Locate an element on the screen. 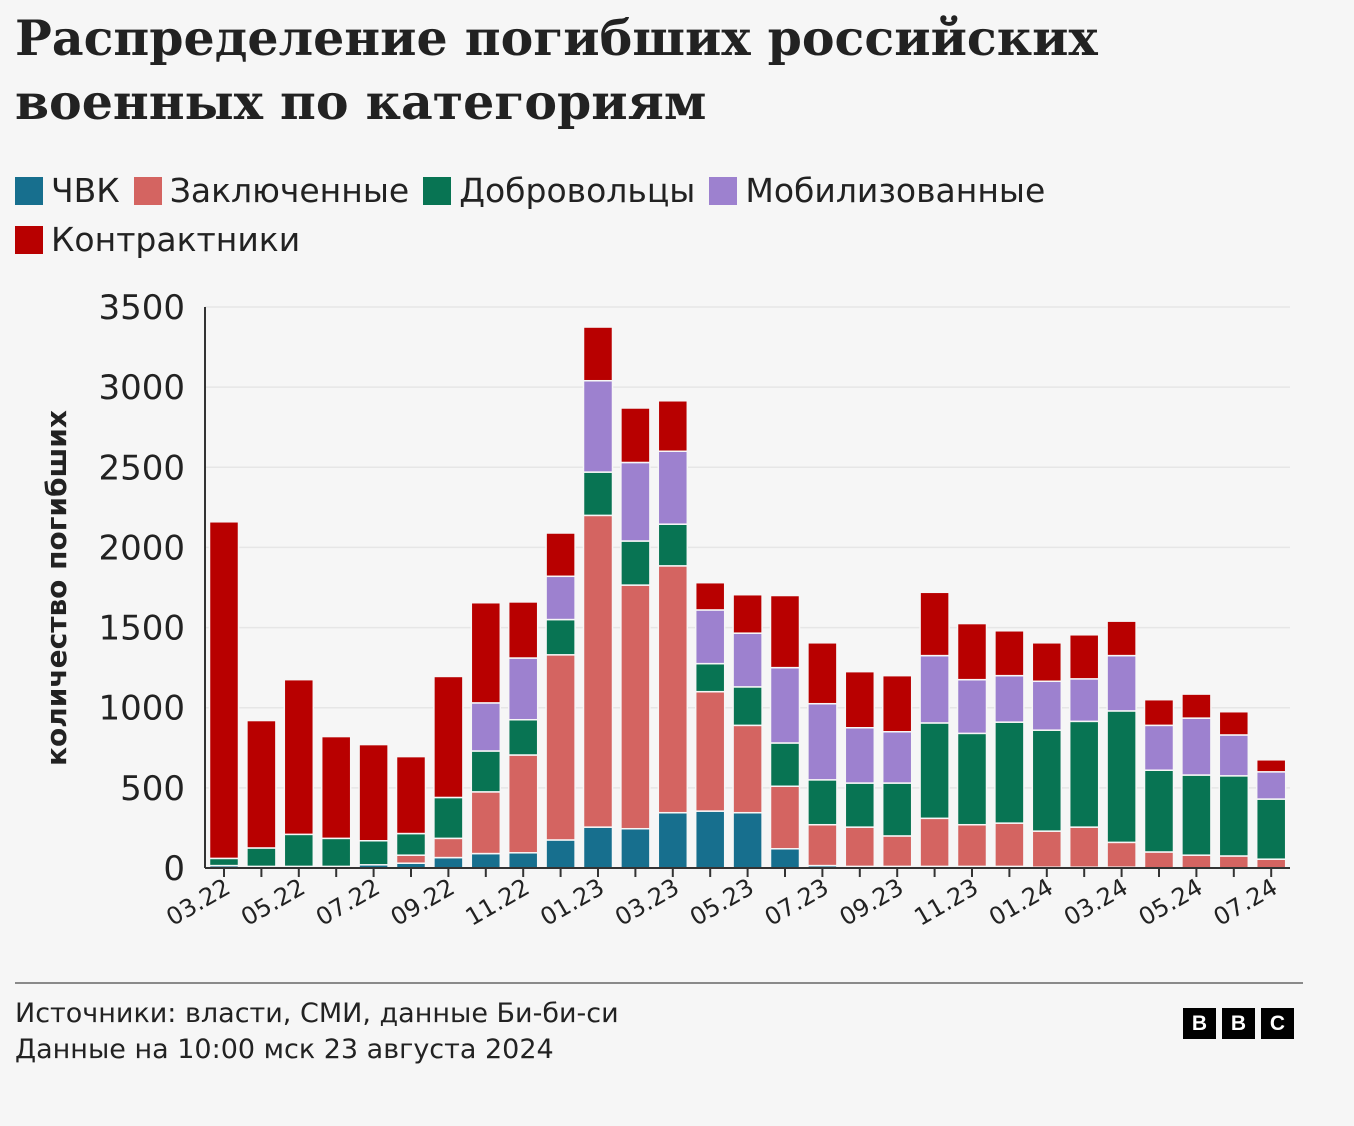  x-tick-label: 05.23 is located at coordinates (722, 902).